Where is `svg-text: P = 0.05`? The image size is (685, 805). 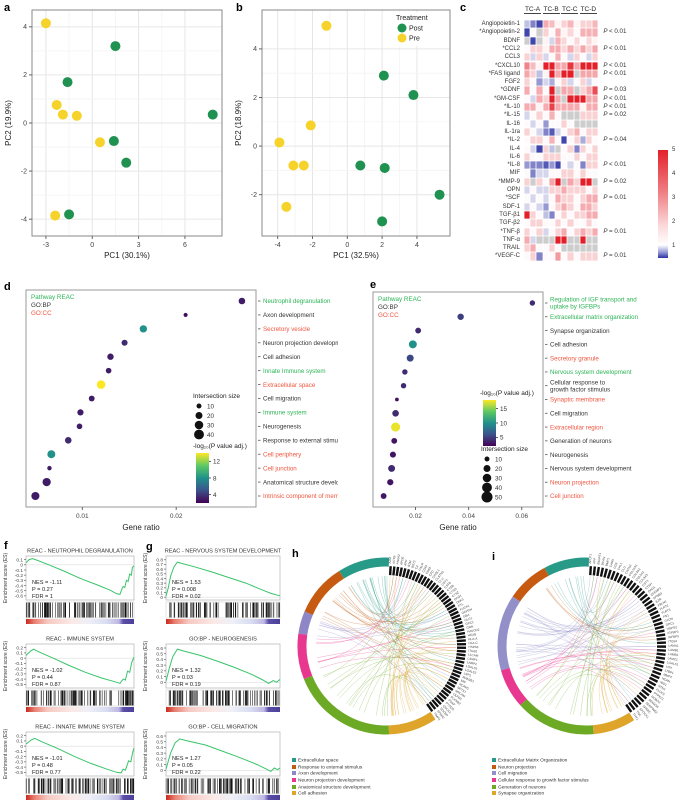 svg-text: P = 0.05 is located at coordinates (182, 766).